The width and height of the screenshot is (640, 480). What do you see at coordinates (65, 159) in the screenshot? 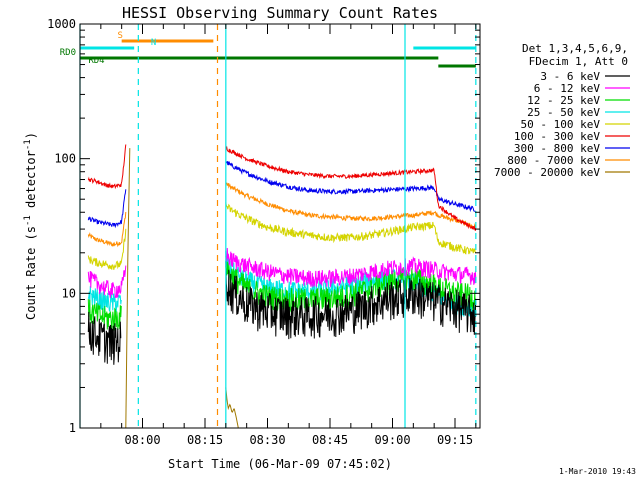
I see `y-tick-label: 100` at bounding box center [65, 159].